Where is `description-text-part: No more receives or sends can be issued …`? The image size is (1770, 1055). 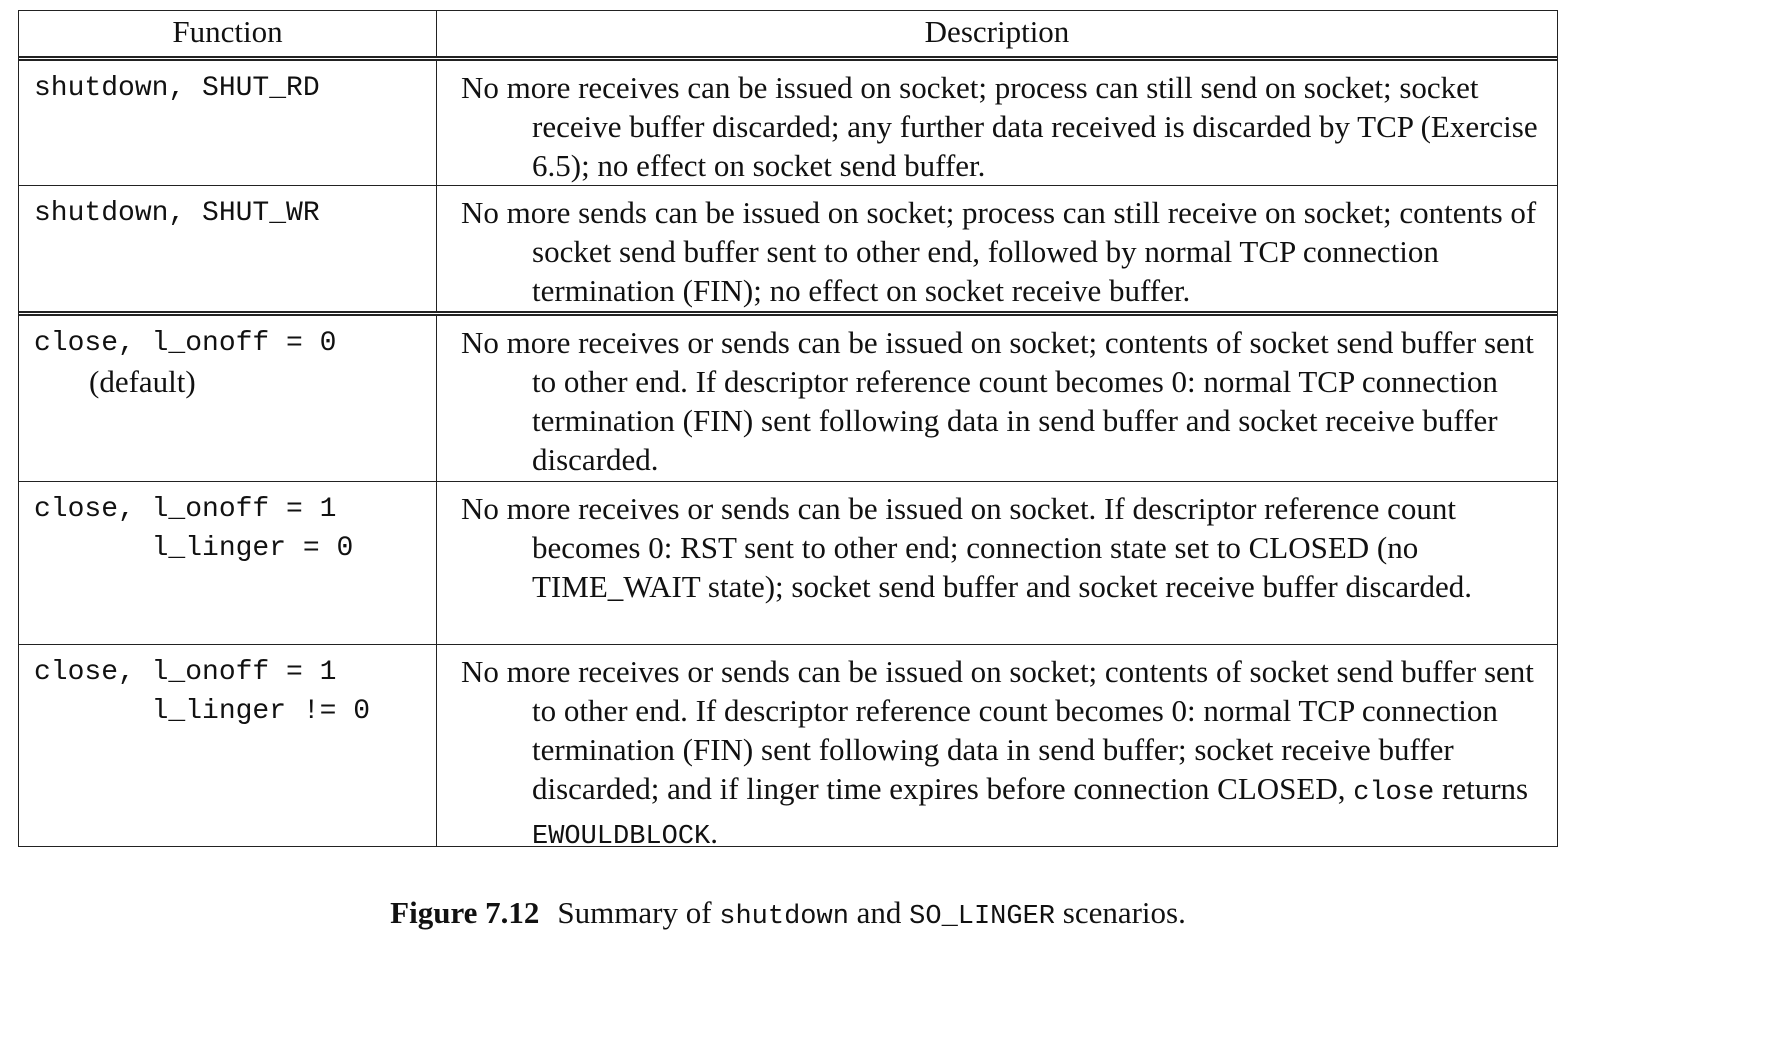 description-text-part: No more receives or sends can be issued … is located at coordinates (997, 730).